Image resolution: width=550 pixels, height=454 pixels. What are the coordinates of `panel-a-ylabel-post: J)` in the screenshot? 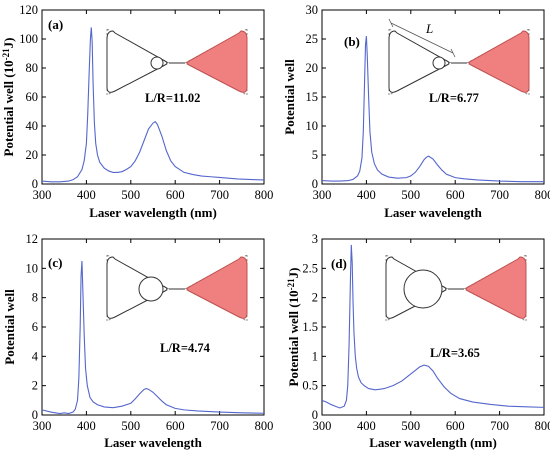 It's located at (8, 43).